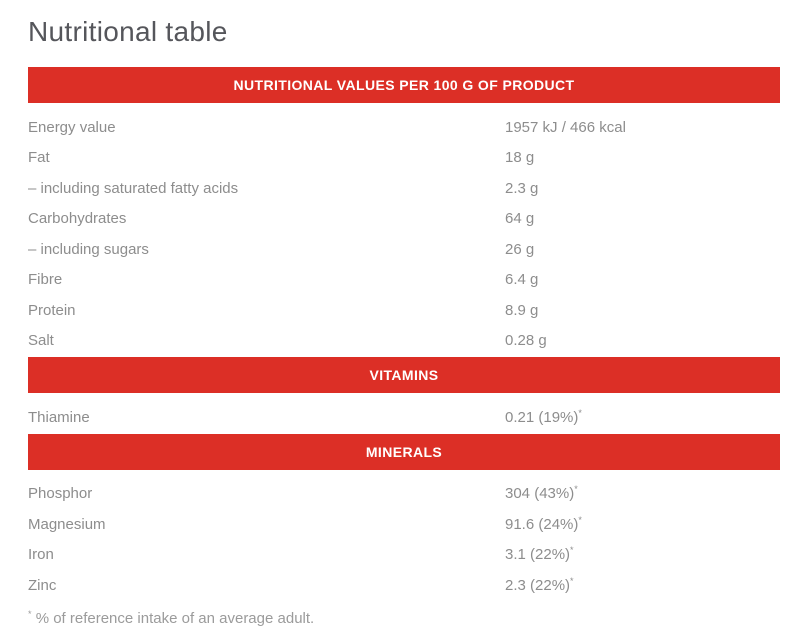 Image resolution: width=800 pixels, height=635 pixels. I want to click on table-row: Phosphor 304 (43%)*, so click(404, 494).